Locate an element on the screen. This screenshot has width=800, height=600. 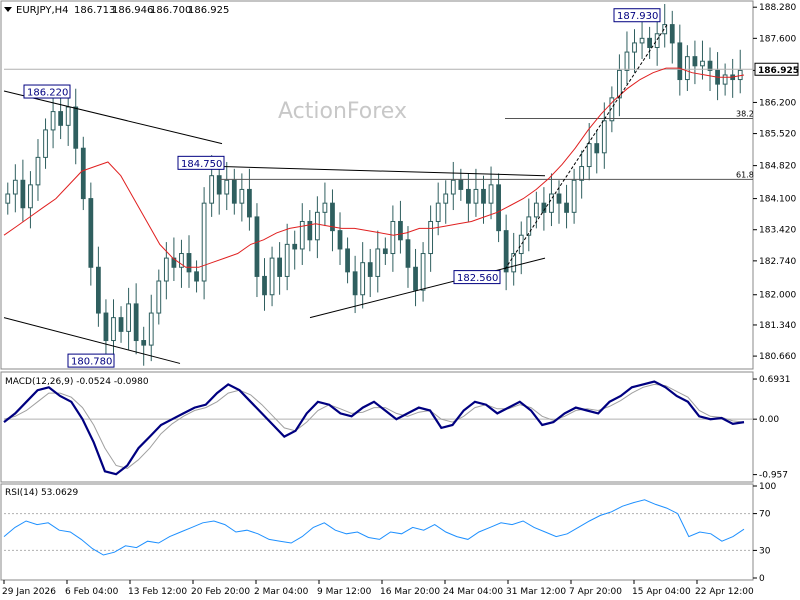
macd-title: MACD(12,26,9) -0.0524 -0.0980 is located at coordinates (77, 382).